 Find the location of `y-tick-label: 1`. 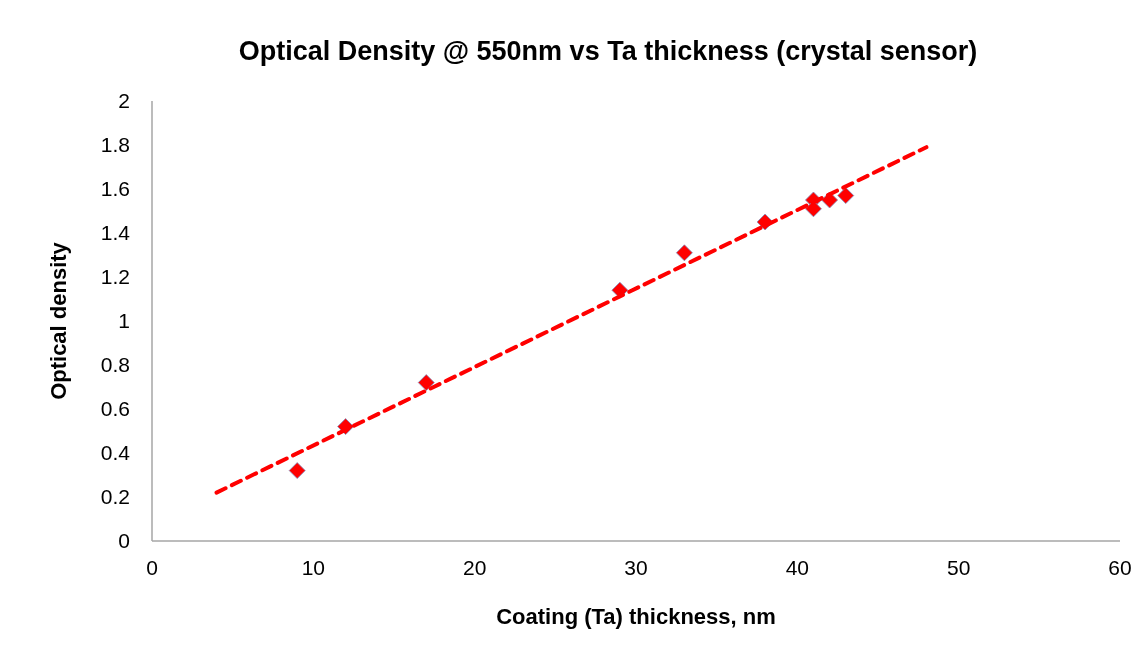

y-tick-label: 1 is located at coordinates (124, 321).